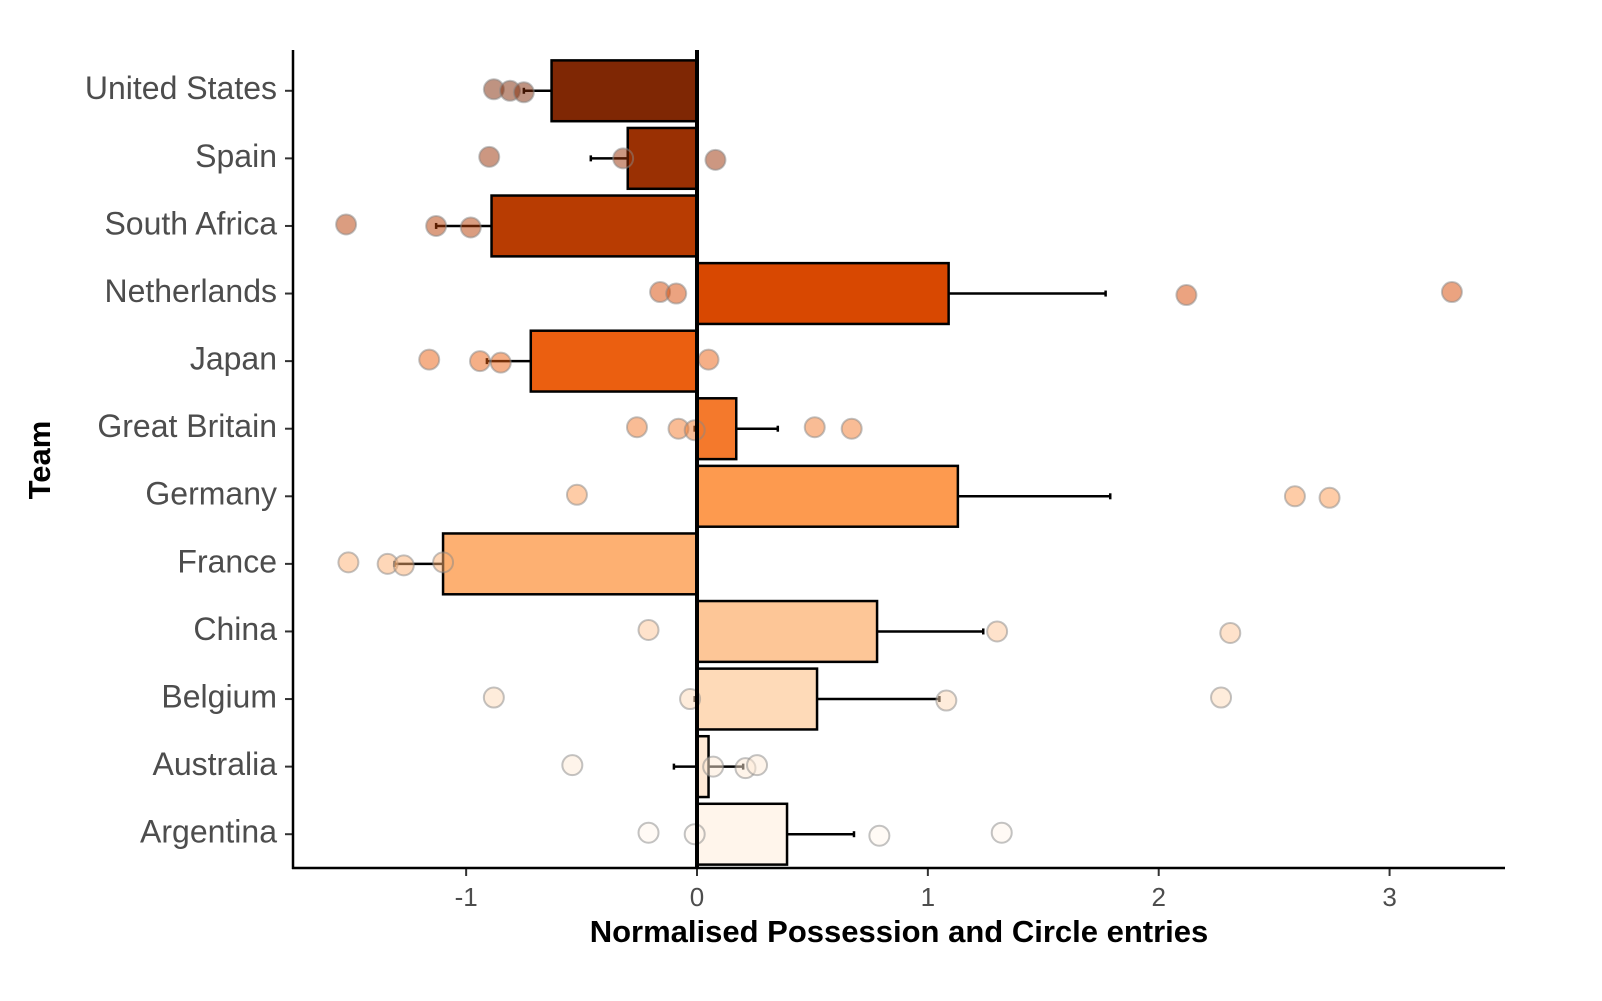 This screenshot has width=1602, height=1001. Describe the element at coordinates (697, 897) in the screenshot. I see `x-tick-label: 0` at that location.